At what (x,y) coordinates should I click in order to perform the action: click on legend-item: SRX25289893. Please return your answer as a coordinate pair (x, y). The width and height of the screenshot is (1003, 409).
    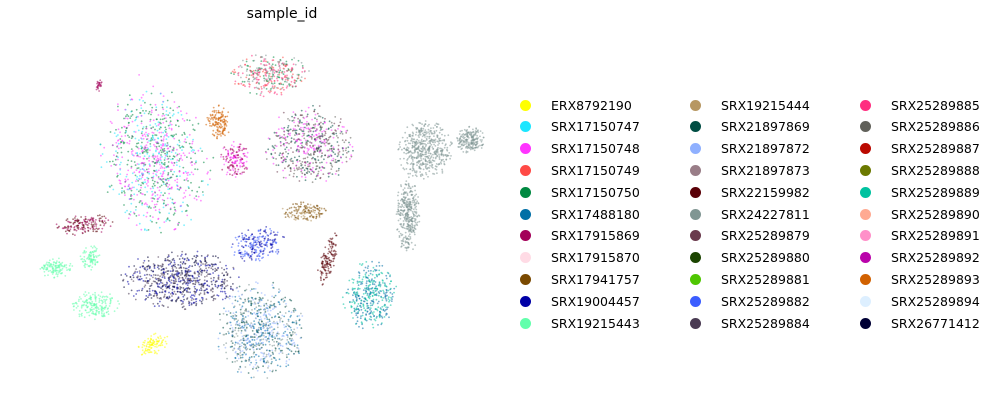
    Looking at the image, I should click on (920, 279).